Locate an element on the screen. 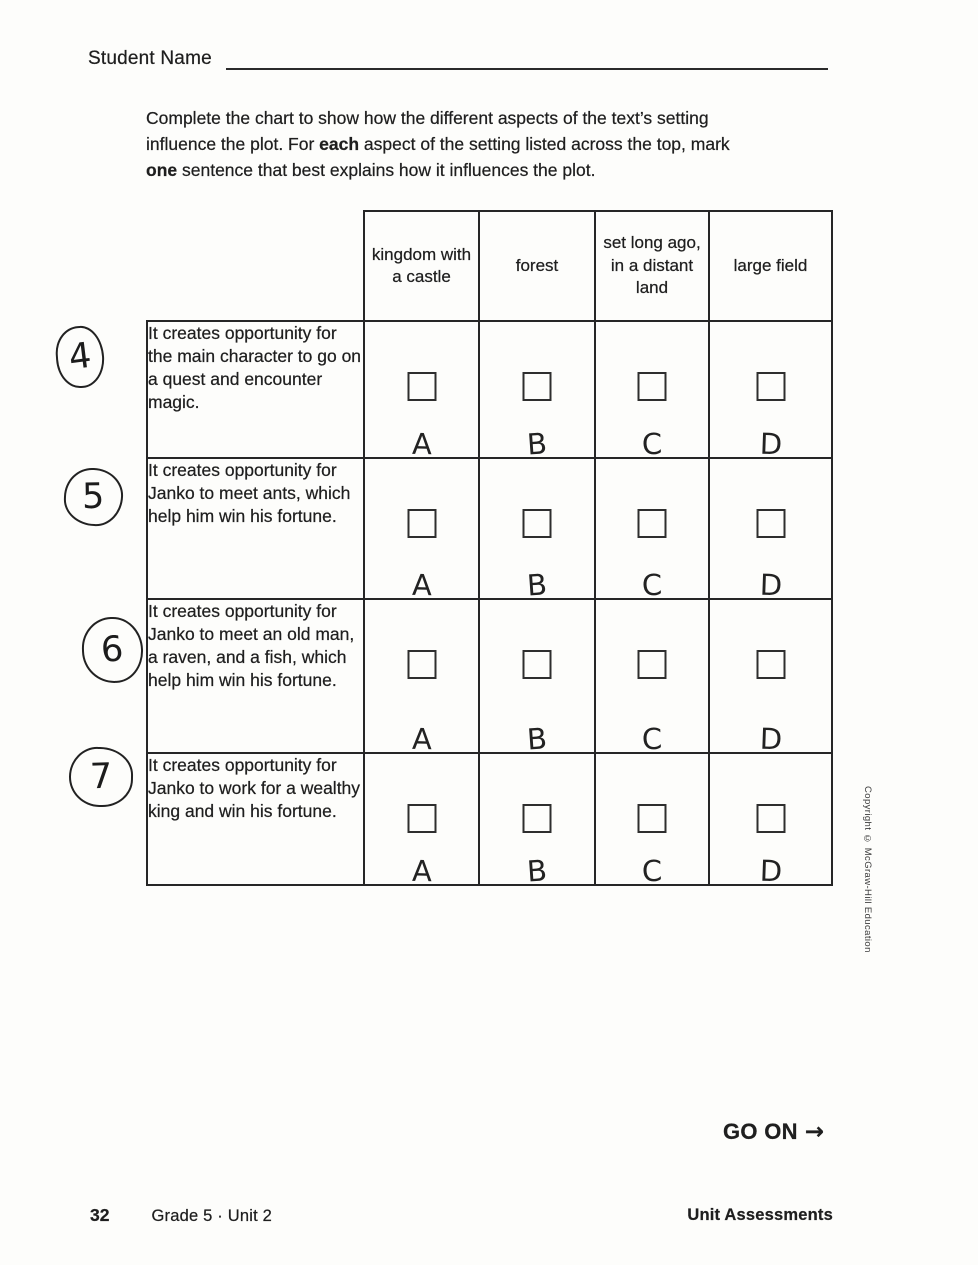 The image size is (978, 1265). column-header: forest is located at coordinates (537, 266).